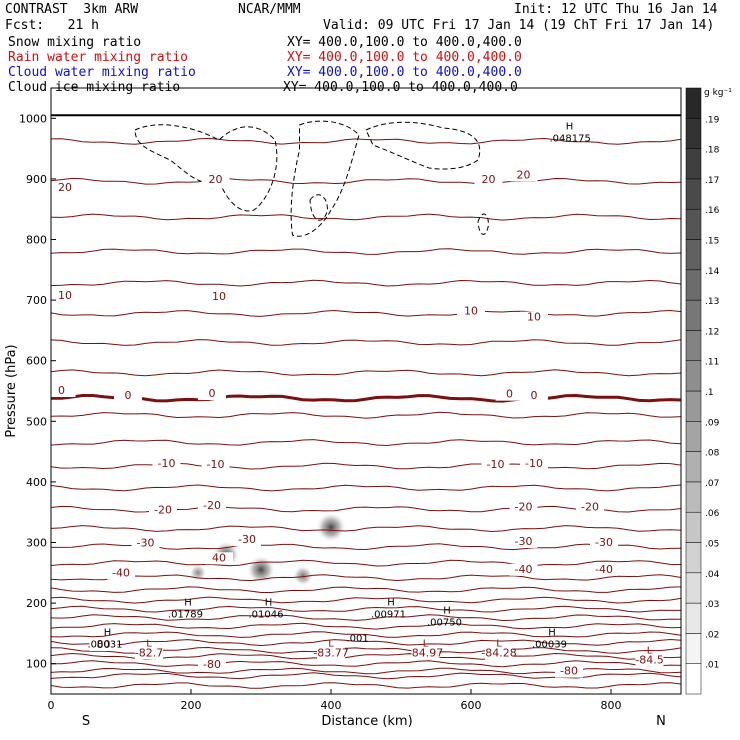 The height and width of the screenshot is (740, 740). What do you see at coordinates (36, 543) in the screenshot?
I see `y-tick-label-2: 300` at bounding box center [36, 543].